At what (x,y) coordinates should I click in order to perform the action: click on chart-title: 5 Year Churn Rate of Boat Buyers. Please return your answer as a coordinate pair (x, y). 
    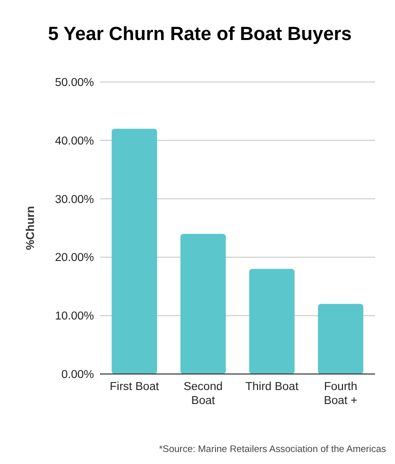
    Looking at the image, I should click on (200, 34).